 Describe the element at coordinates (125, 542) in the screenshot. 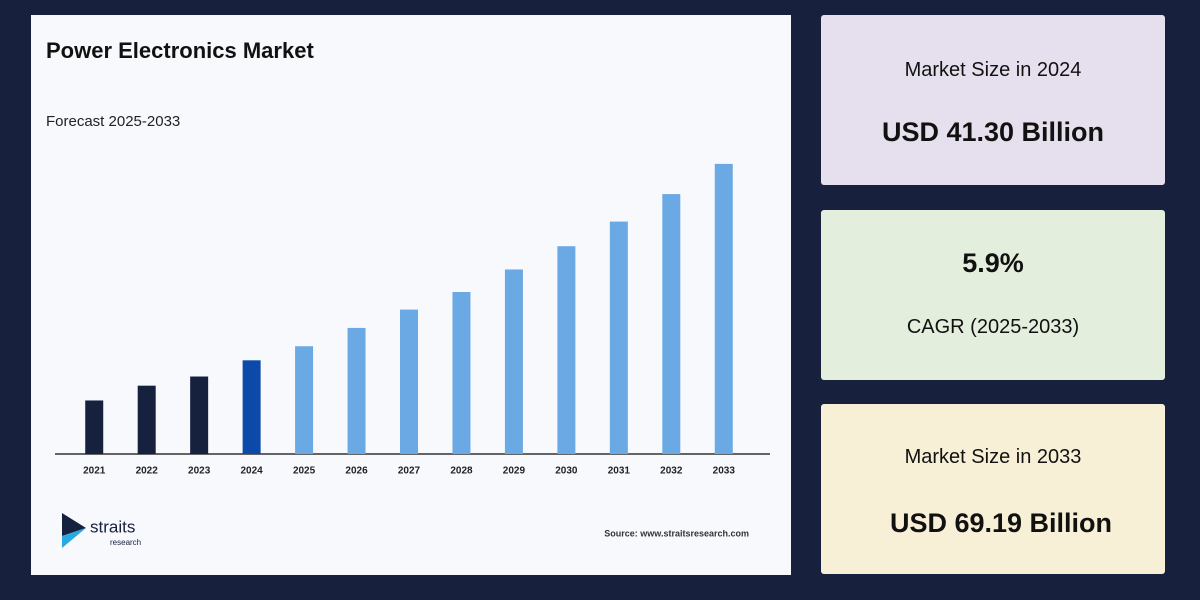

I see `logo-sub: research` at that location.